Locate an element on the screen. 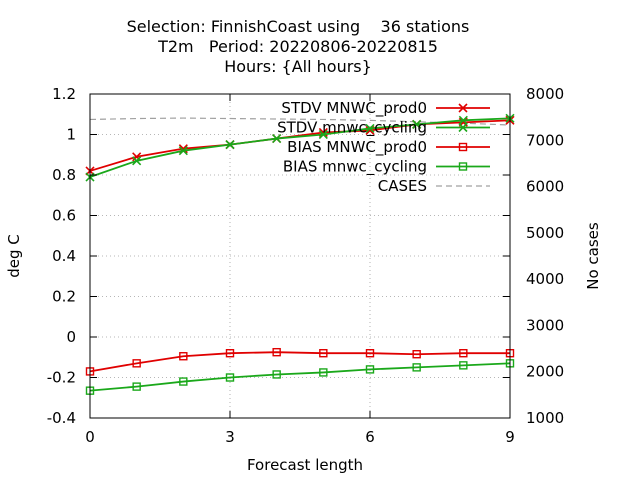 This screenshot has width=640, height=480. series-bias-mnwc-prod0 is located at coordinates (300, 361).